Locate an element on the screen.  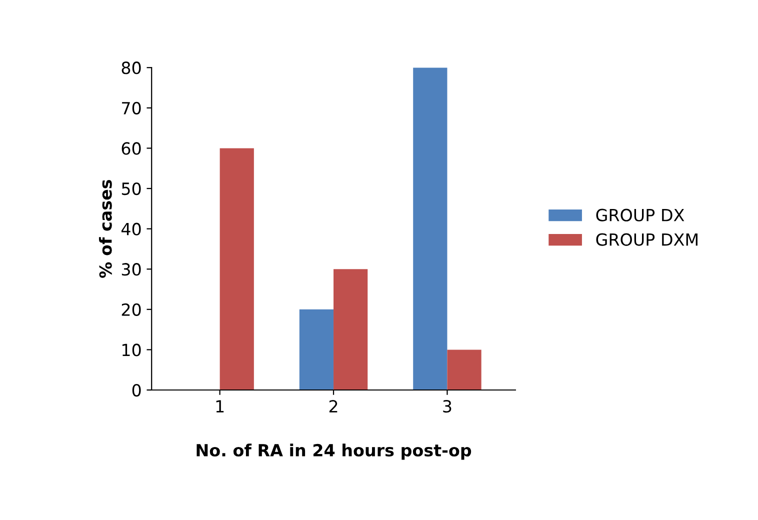
x-axis-title: No. of RA in 24 hours post-op is located at coordinates (334, 452).